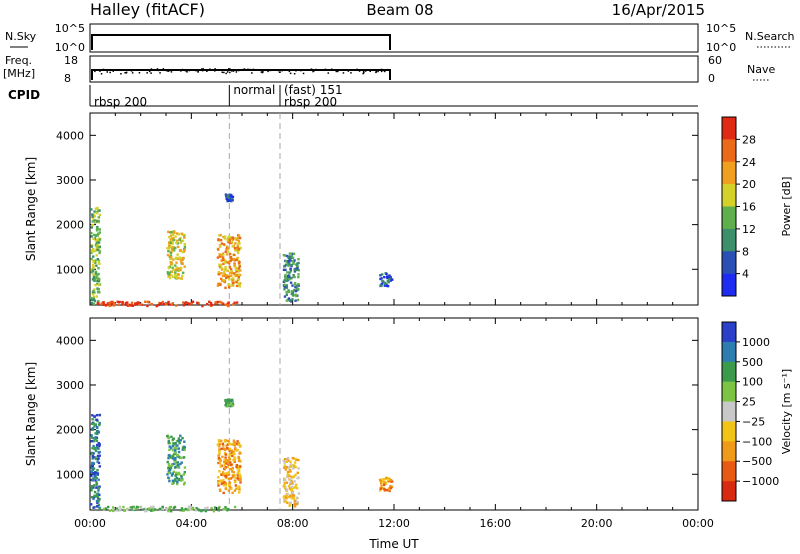  What do you see at coordinates (120, 102) in the screenshot?
I see `cpid-segment-label: rbsp 200` at bounding box center [120, 102].